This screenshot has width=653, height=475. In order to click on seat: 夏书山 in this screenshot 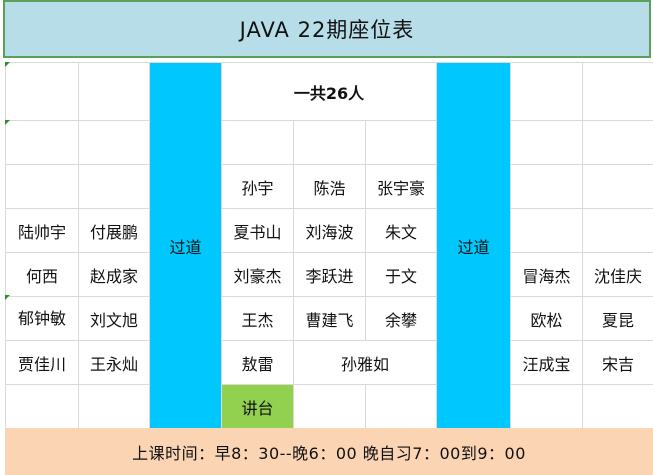, I will do `click(257, 230)`.